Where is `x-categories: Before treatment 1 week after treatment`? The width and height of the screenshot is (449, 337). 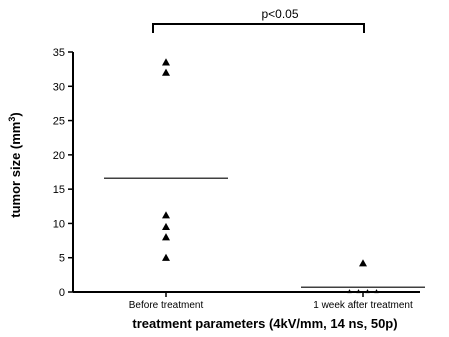
x-categories: Before treatment 1 week after treatment is located at coordinates (271, 301).